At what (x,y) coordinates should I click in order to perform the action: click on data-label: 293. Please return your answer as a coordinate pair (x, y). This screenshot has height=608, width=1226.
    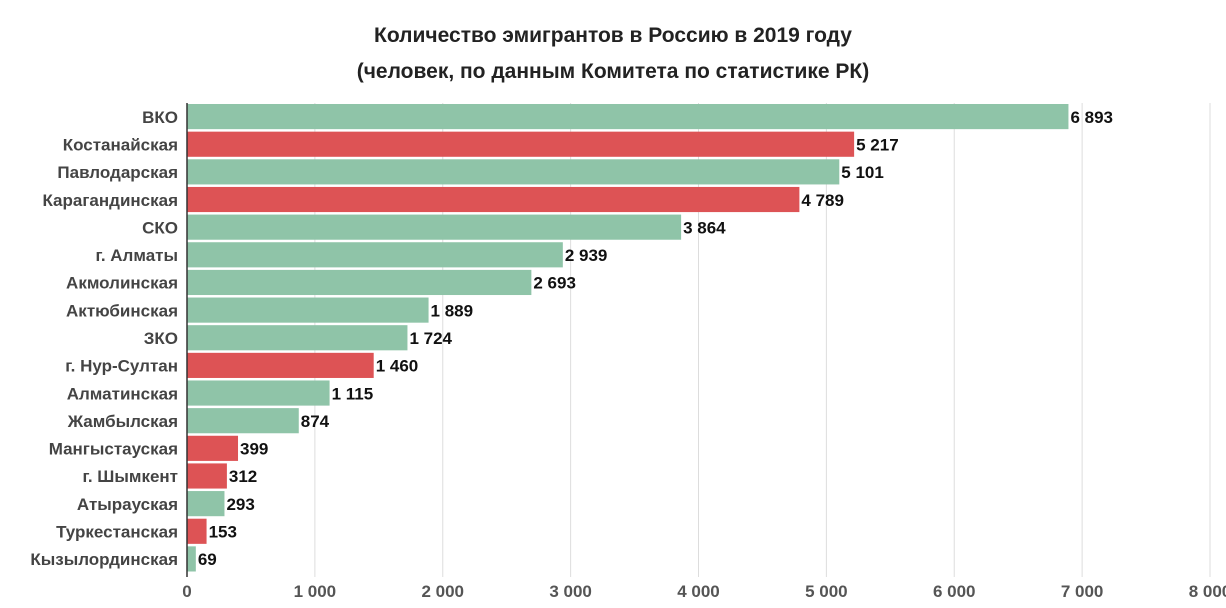
    Looking at the image, I should click on (240, 504).